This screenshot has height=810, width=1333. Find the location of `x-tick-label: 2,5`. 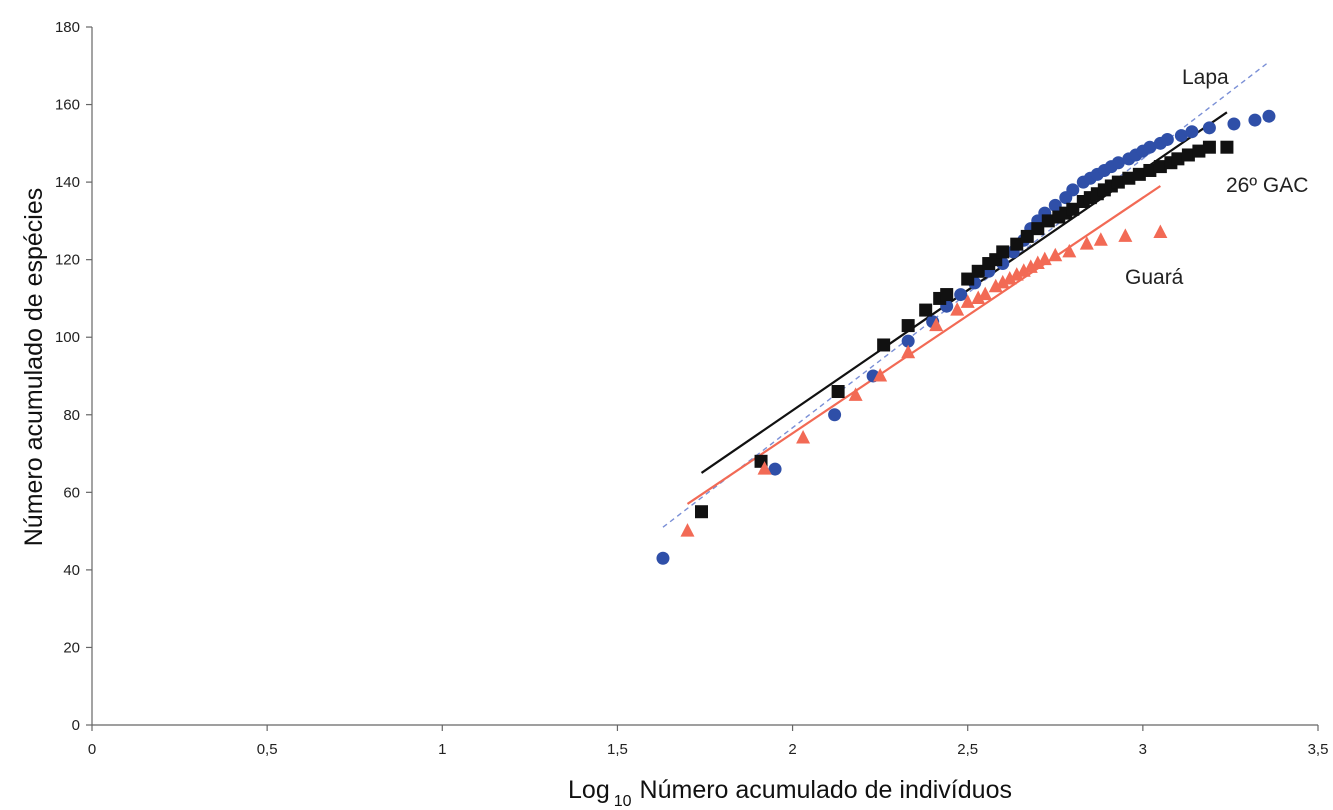

x-tick-label: 2,5 is located at coordinates (967, 749).